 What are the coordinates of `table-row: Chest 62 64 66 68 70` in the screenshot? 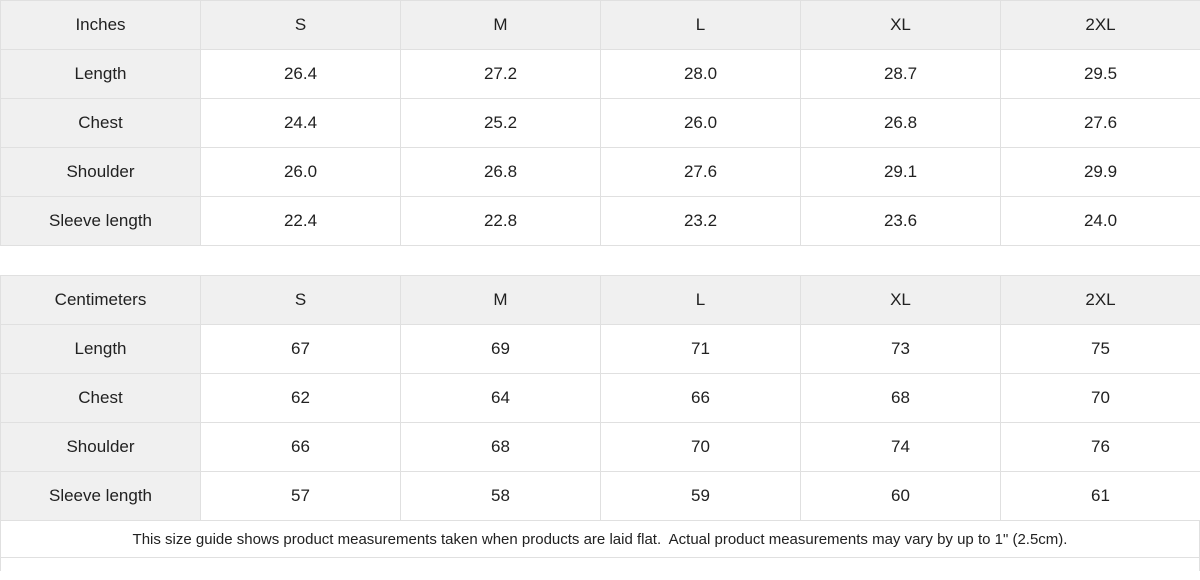 It's located at (600, 398).